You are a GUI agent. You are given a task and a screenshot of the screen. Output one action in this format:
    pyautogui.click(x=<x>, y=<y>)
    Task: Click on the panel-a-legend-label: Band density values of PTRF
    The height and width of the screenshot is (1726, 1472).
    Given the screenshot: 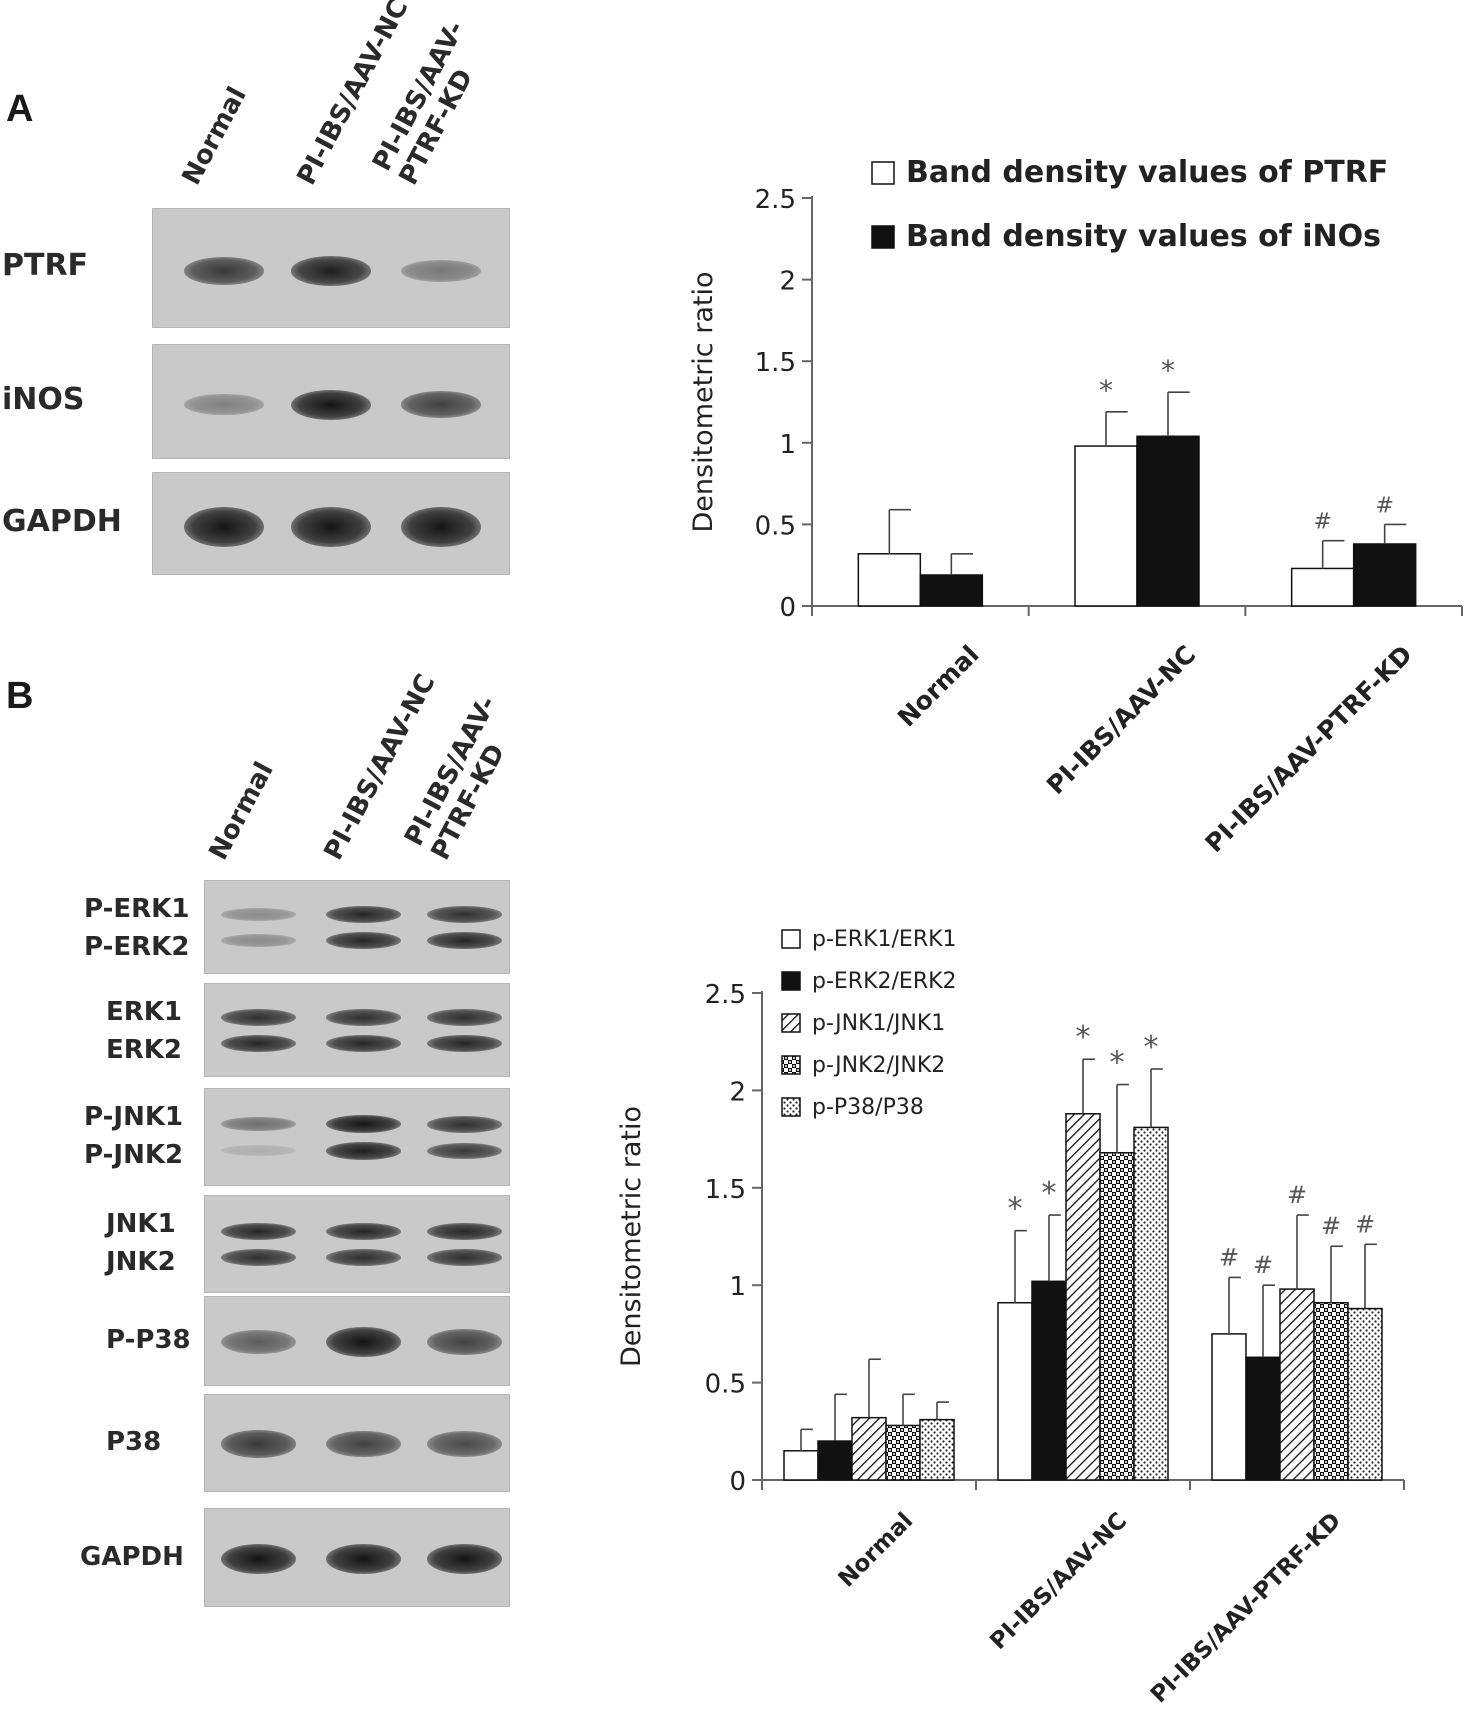 What is the action you would take?
    pyautogui.click(x=1147, y=172)
    